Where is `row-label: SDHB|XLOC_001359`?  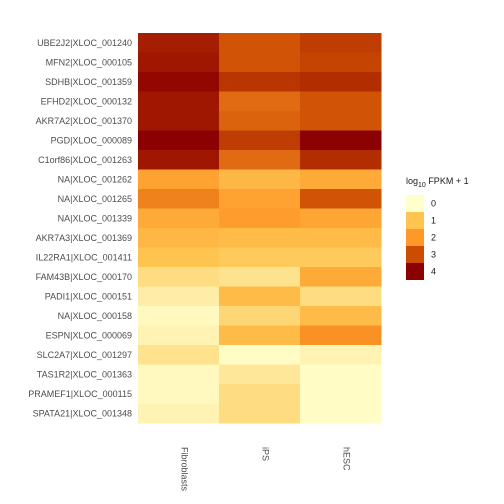 row-label: SDHB|XLOC_001359 is located at coordinates (88, 82).